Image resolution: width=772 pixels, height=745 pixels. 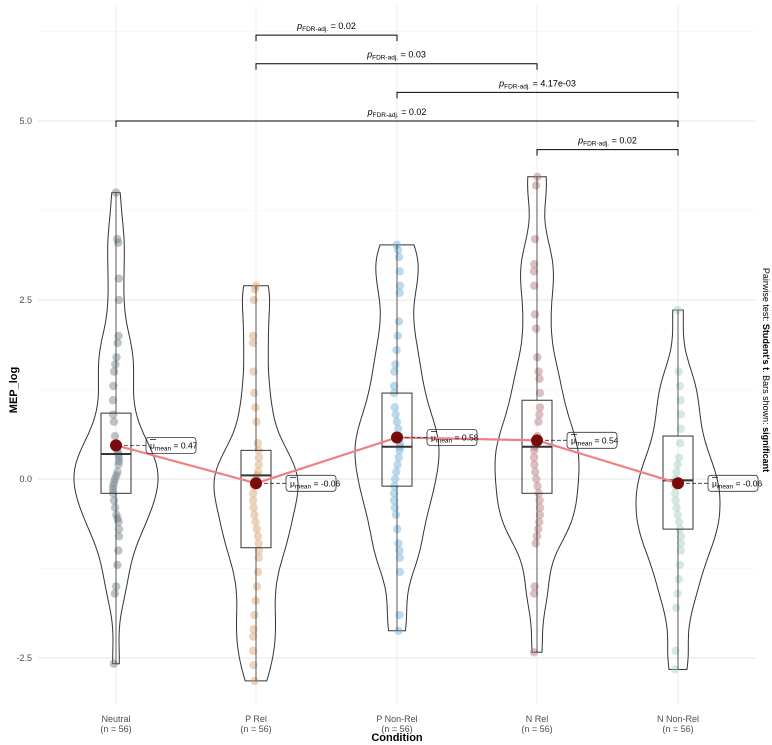 I want to click on comparison-p-value: = 0.02, so click(x=413, y=112).